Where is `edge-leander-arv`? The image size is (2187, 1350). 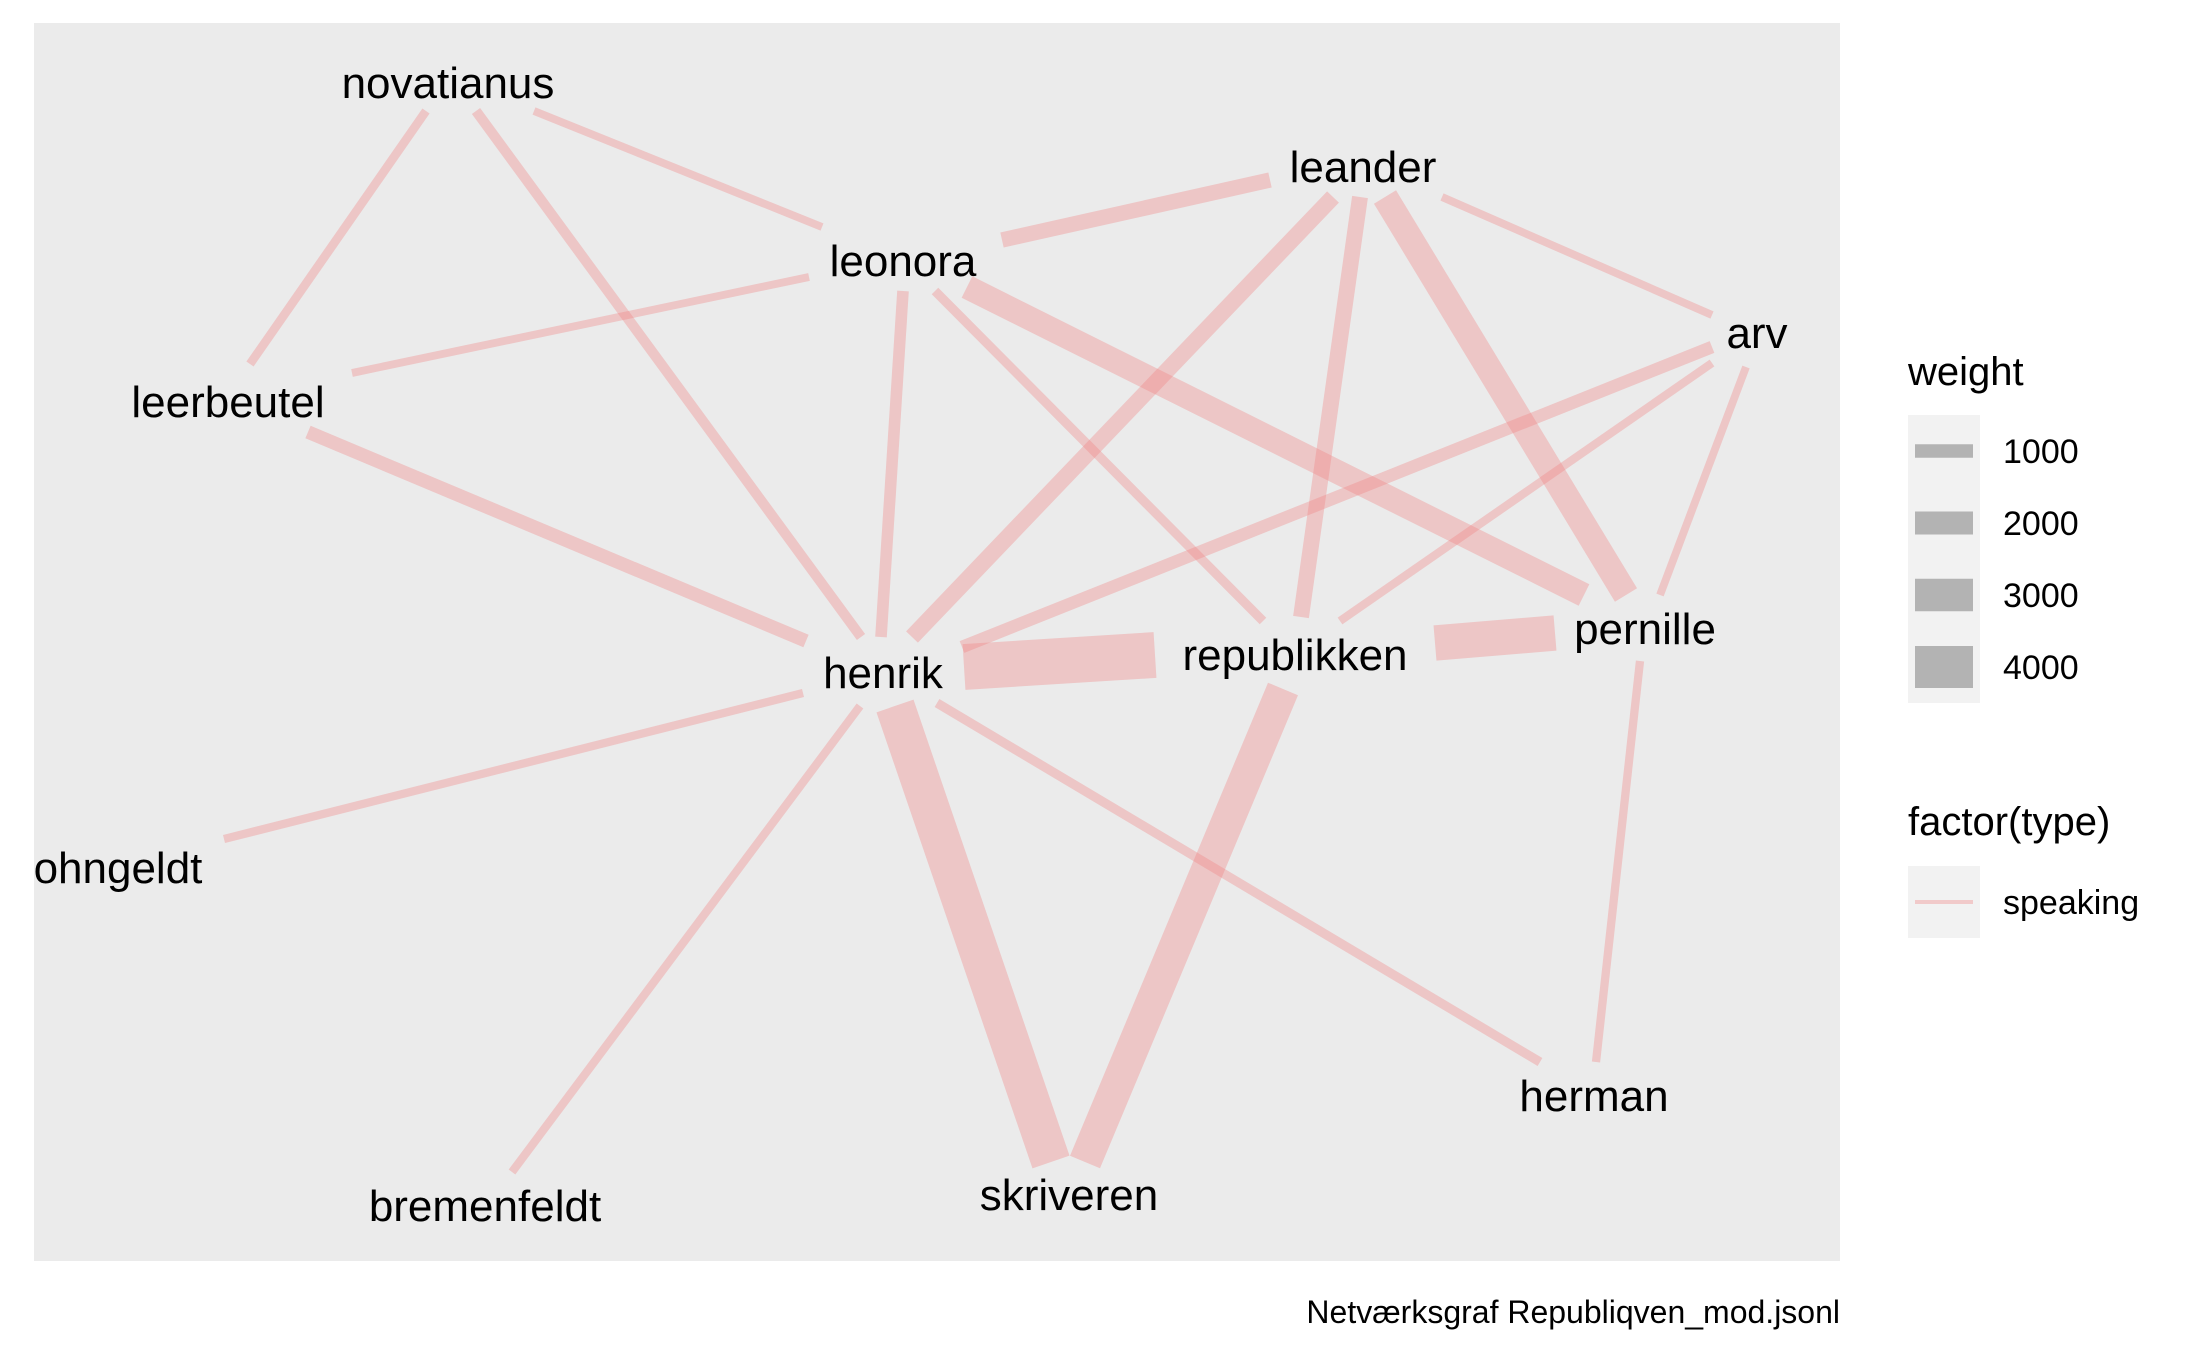
edge-leander-arv is located at coordinates (1577, 256).